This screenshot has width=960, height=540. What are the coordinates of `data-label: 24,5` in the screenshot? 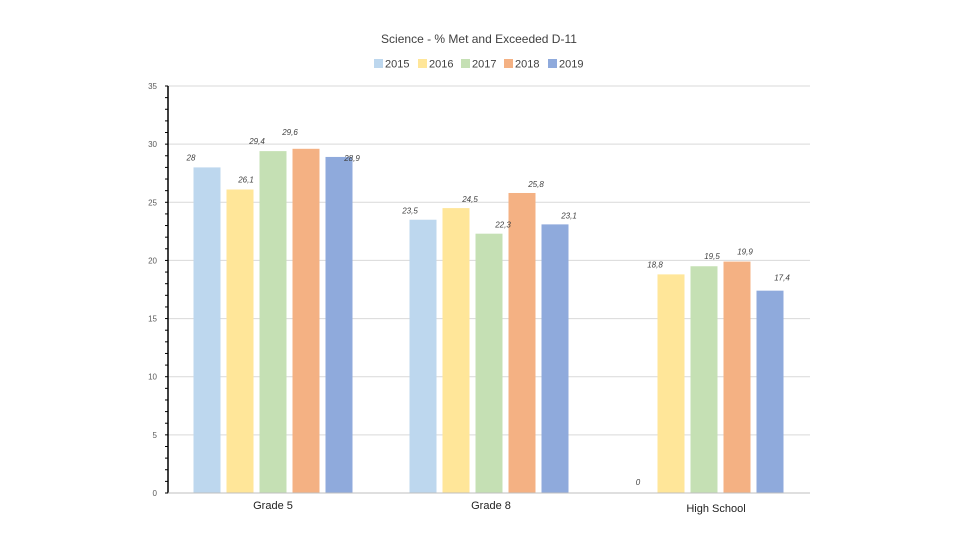 It's located at (469, 199).